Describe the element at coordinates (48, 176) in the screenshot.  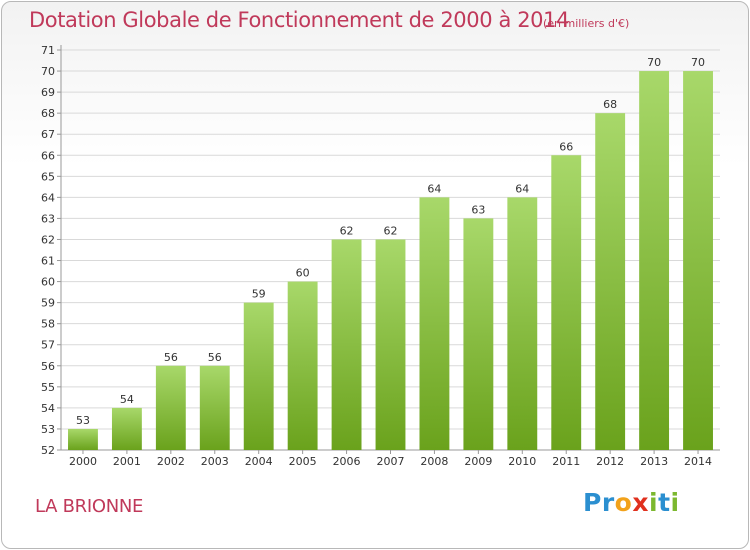
I see `y-tick-label: 65` at that location.